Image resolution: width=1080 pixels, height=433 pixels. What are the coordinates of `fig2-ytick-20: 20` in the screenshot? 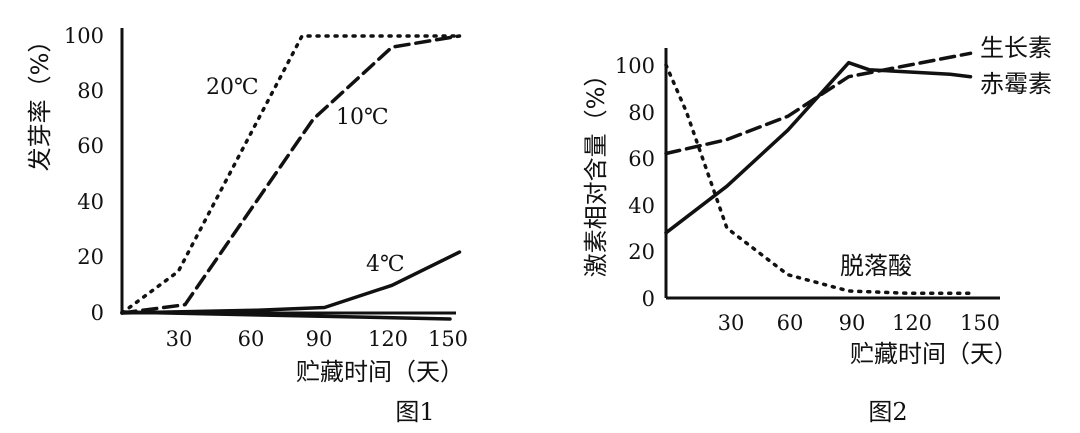 It's located at (641, 252).